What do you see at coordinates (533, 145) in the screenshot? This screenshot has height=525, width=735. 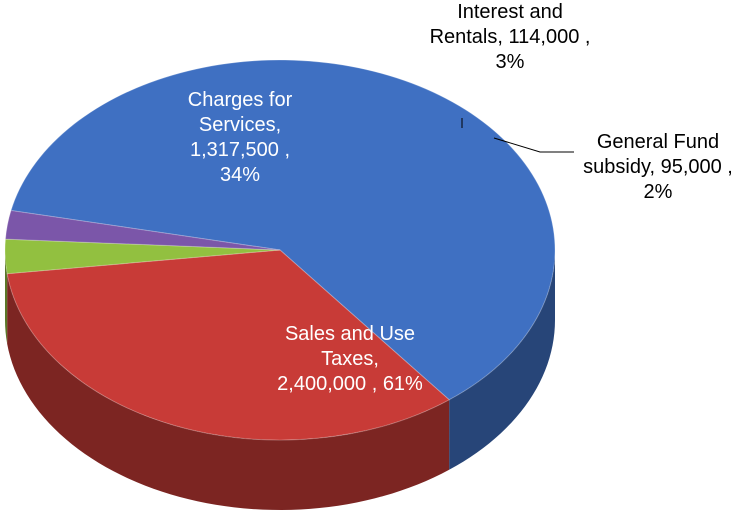 I see `leader-line` at bounding box center [533, 145].